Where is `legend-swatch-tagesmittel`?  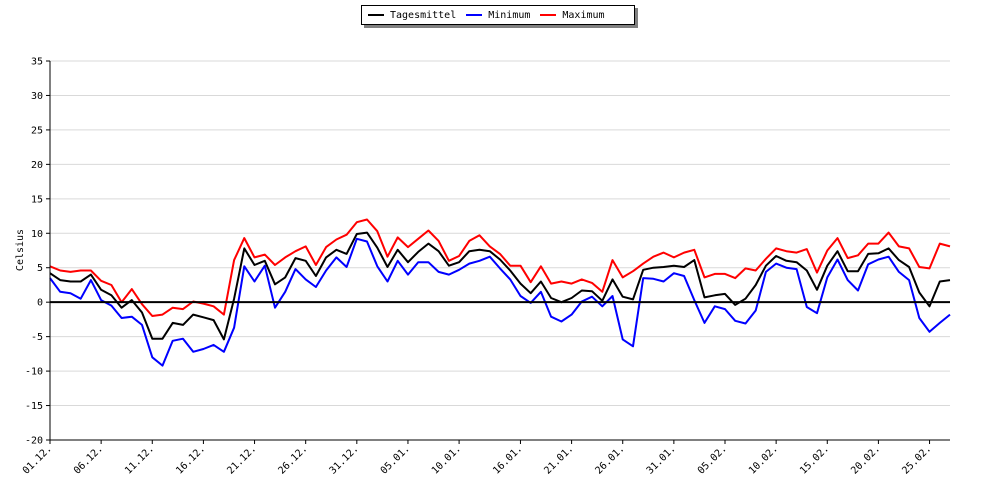
legend-swatch-tagesmittel is located at coordinates (376, 15).